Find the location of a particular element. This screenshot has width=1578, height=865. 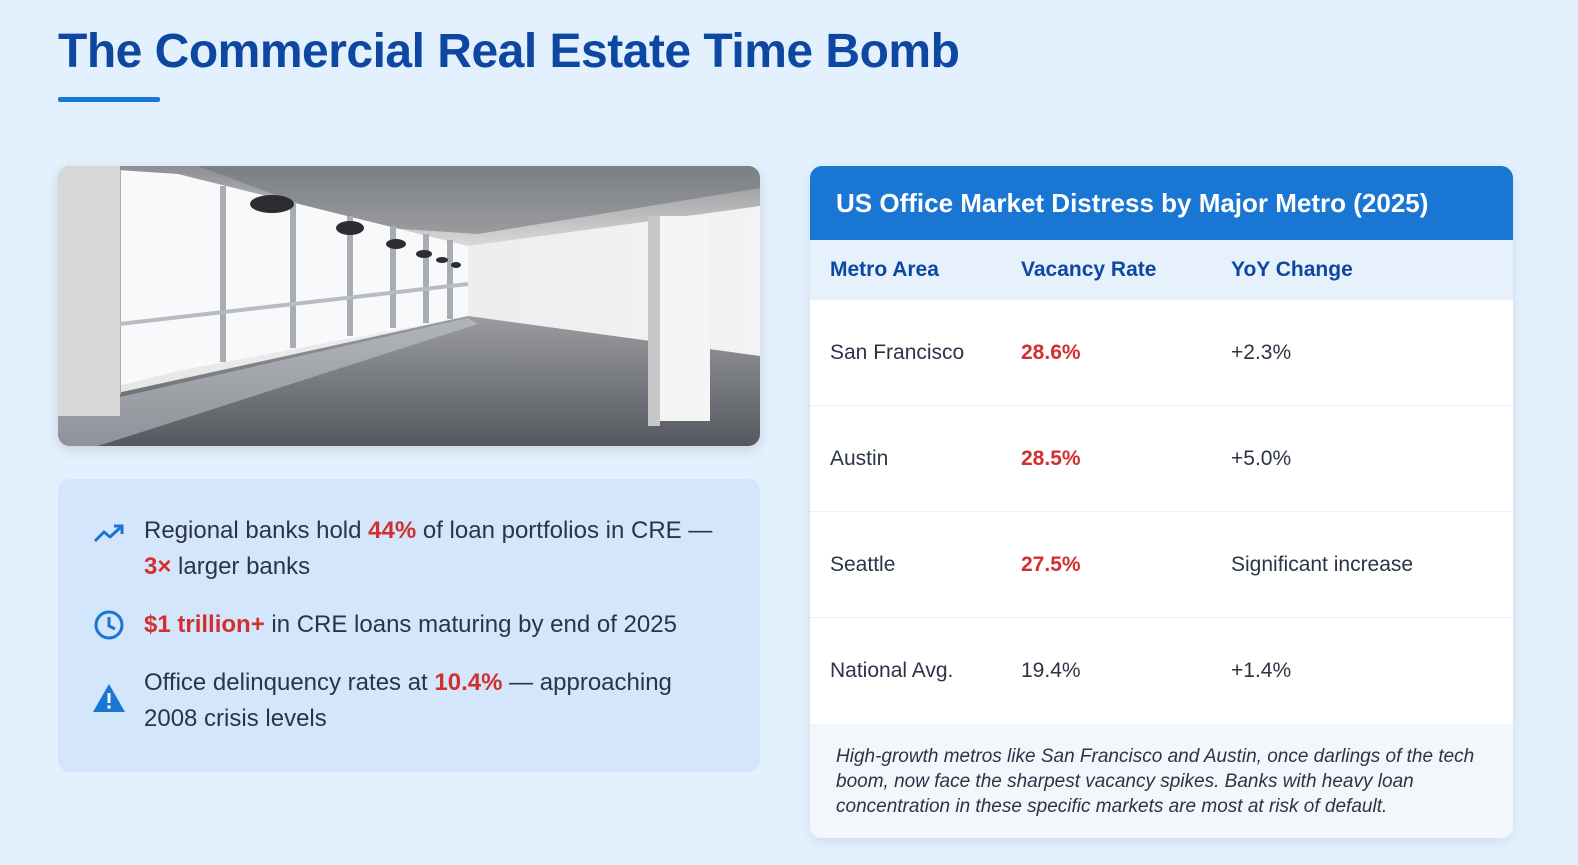

trending-up-icon is located at coordinates (109, 533).